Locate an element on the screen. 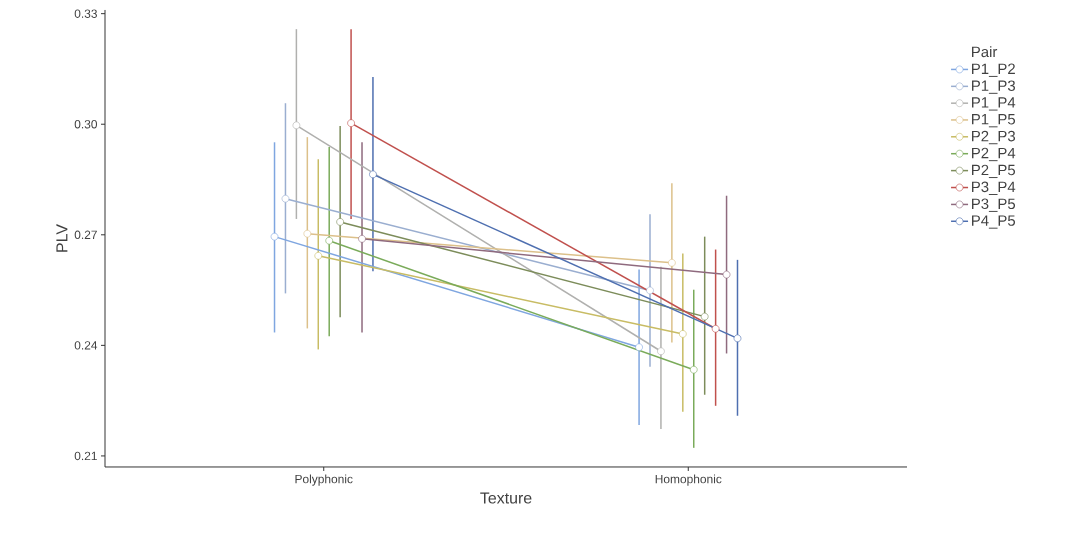 This screenshot has height=555, width=1081. y-tick-label: 0.27 is located at coordinates (85, 235).